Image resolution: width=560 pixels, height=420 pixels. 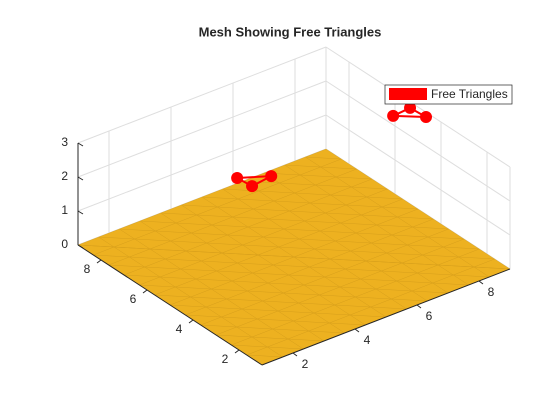 I want to click on z-tick-label: 0, so click(x=64, y=244).